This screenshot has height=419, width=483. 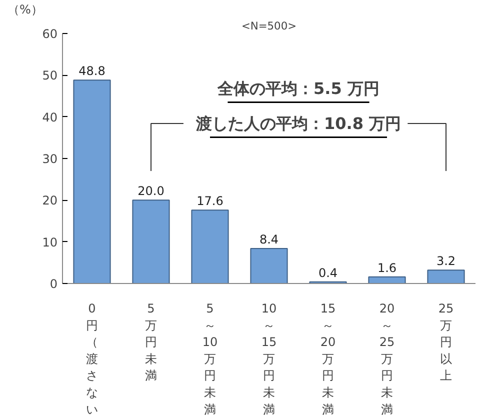 I want to click on annotation: 全体の平均：5.5 万円, so click(x=298, y=88).